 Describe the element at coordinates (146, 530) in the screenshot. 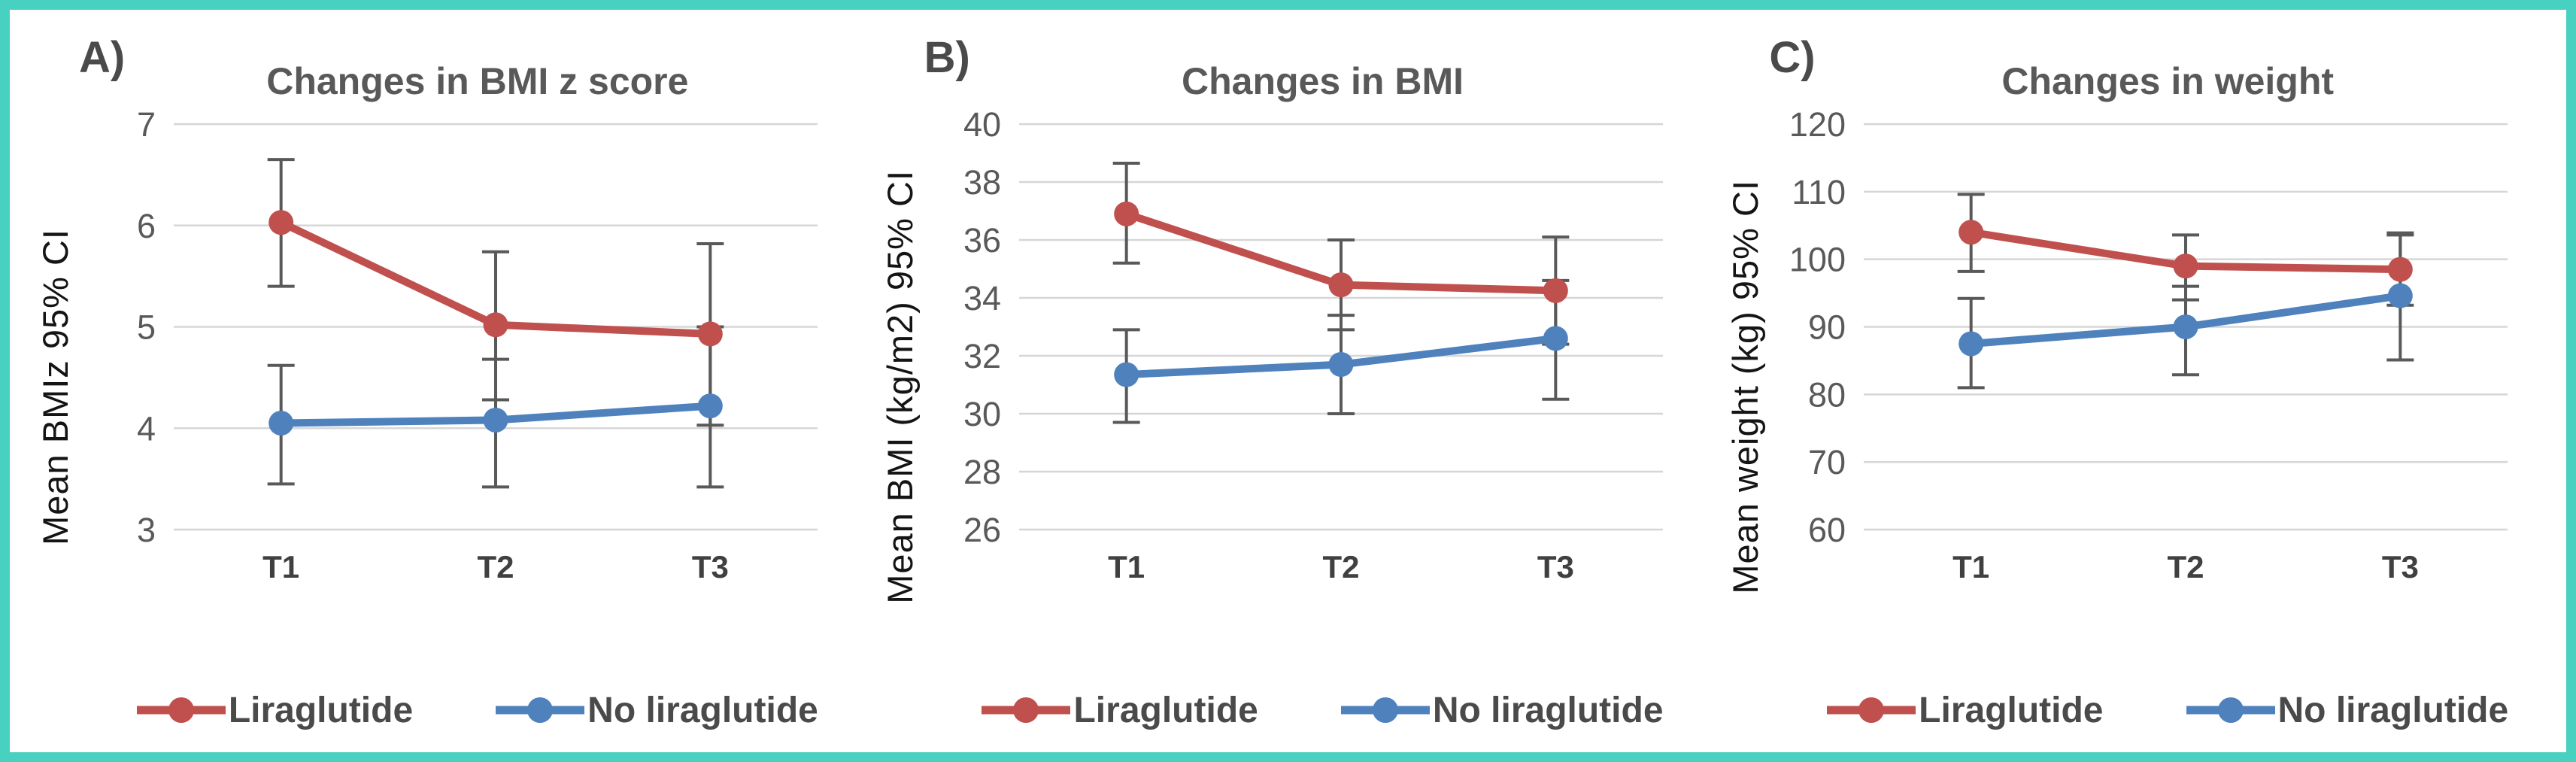

I see `y-tick-label: 3` at that location.